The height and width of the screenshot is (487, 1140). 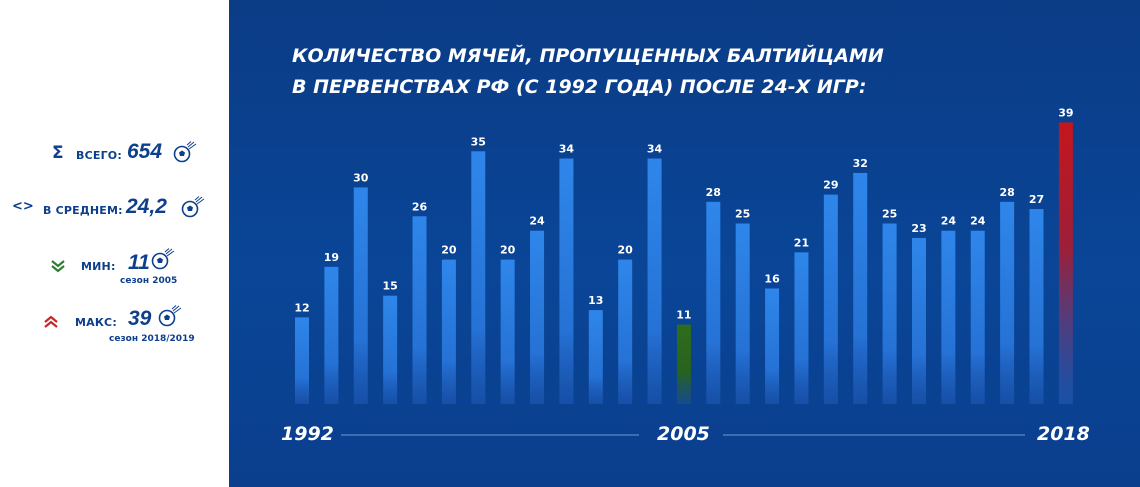 What do you see at coordinates (145, 151) in the screenshot?
I see `stat-total-value: 654` at bounding box center [145, 151].